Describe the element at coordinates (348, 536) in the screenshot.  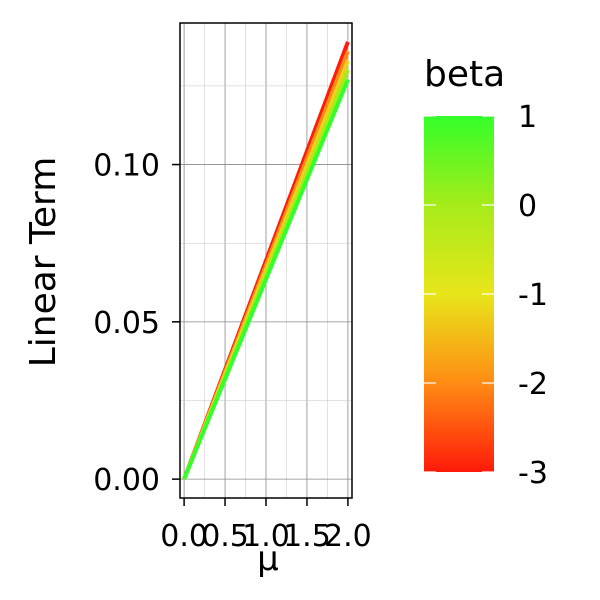
I see `x-tick-label: 2.0` at that location.